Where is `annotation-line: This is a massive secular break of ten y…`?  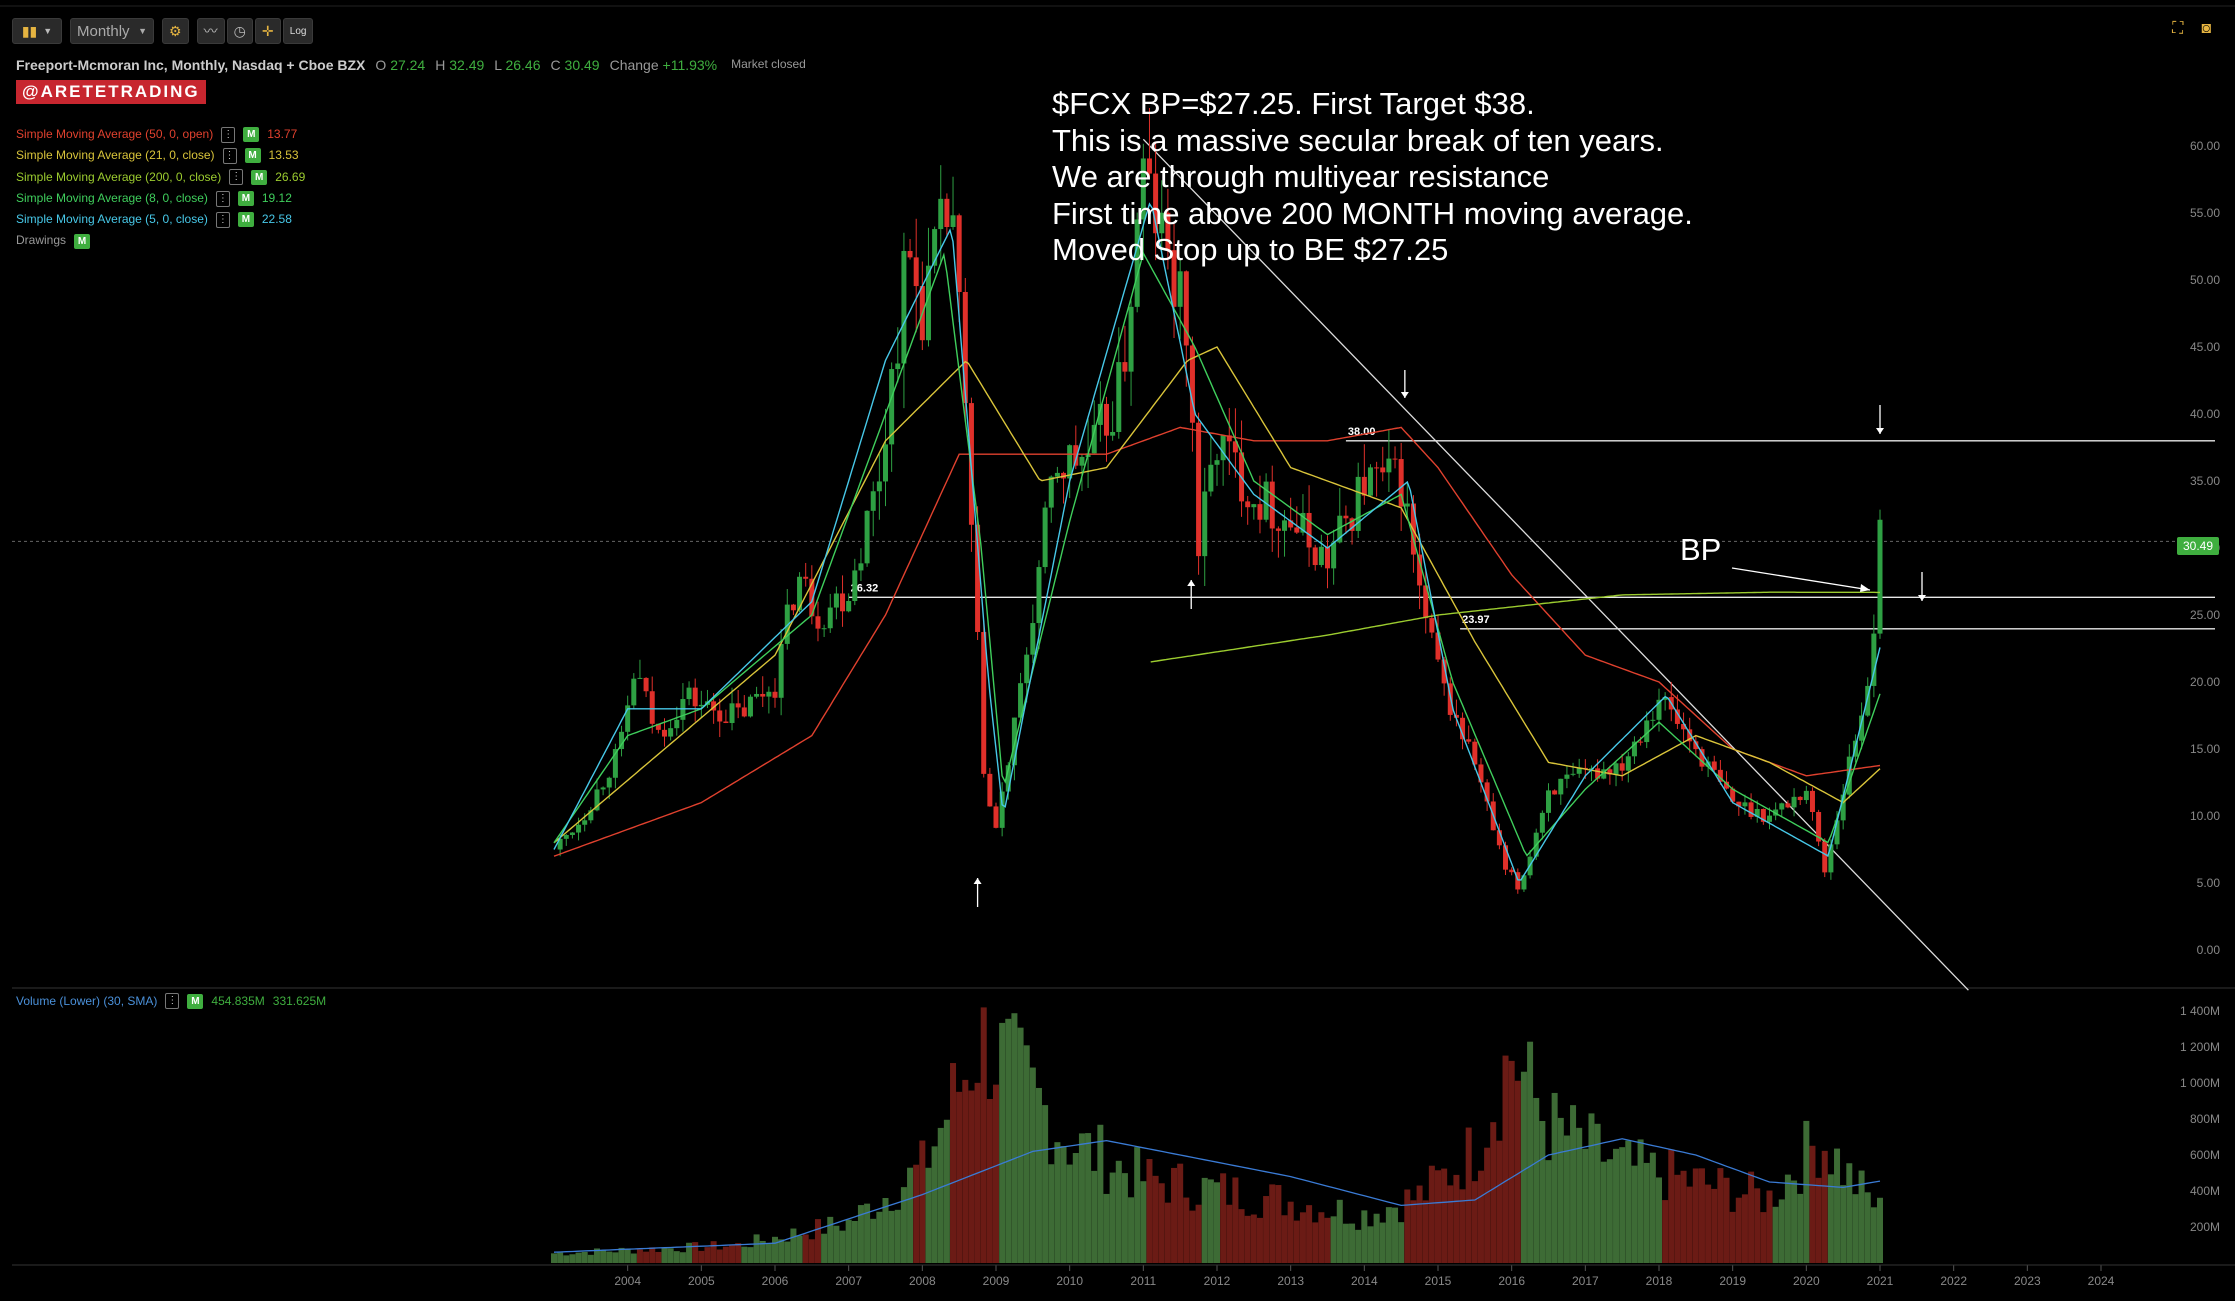 annotation-line: This is a massive secular break of ten y… is located at coordinates (1358, 140).